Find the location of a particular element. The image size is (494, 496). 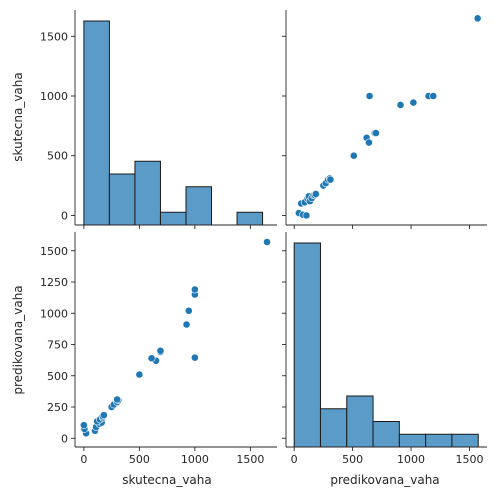

y-axis-label-row-0: skutecna_vaha is located at coordinates (18, 117).